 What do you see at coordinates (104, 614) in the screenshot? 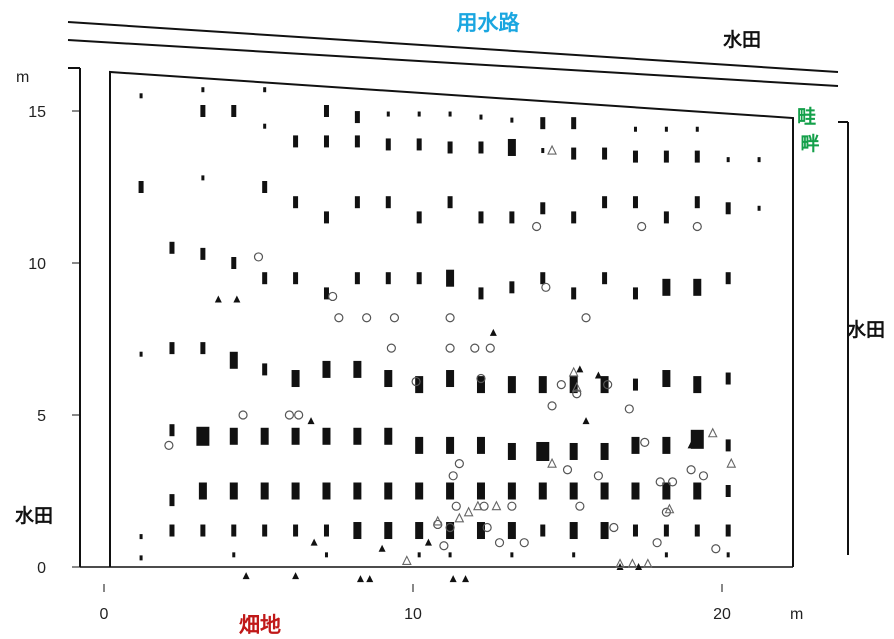
I see `x-tick-label: 0` at bounding box center [104, 614].